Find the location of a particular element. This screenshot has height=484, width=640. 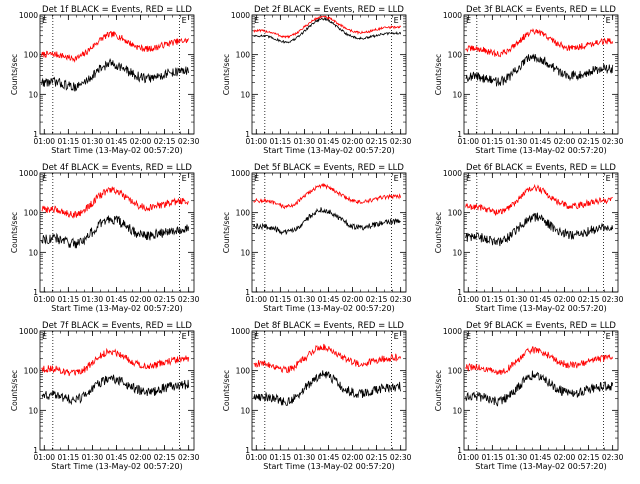

chart-title: Det 7f BLACK = Events, RED = LLD is located at coordinates (117, 326).